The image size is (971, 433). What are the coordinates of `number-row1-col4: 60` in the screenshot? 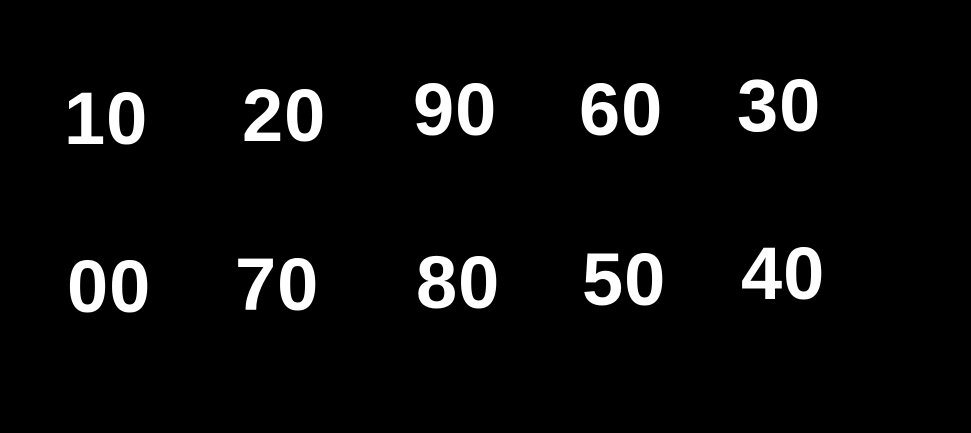 It's located at (621, 109).